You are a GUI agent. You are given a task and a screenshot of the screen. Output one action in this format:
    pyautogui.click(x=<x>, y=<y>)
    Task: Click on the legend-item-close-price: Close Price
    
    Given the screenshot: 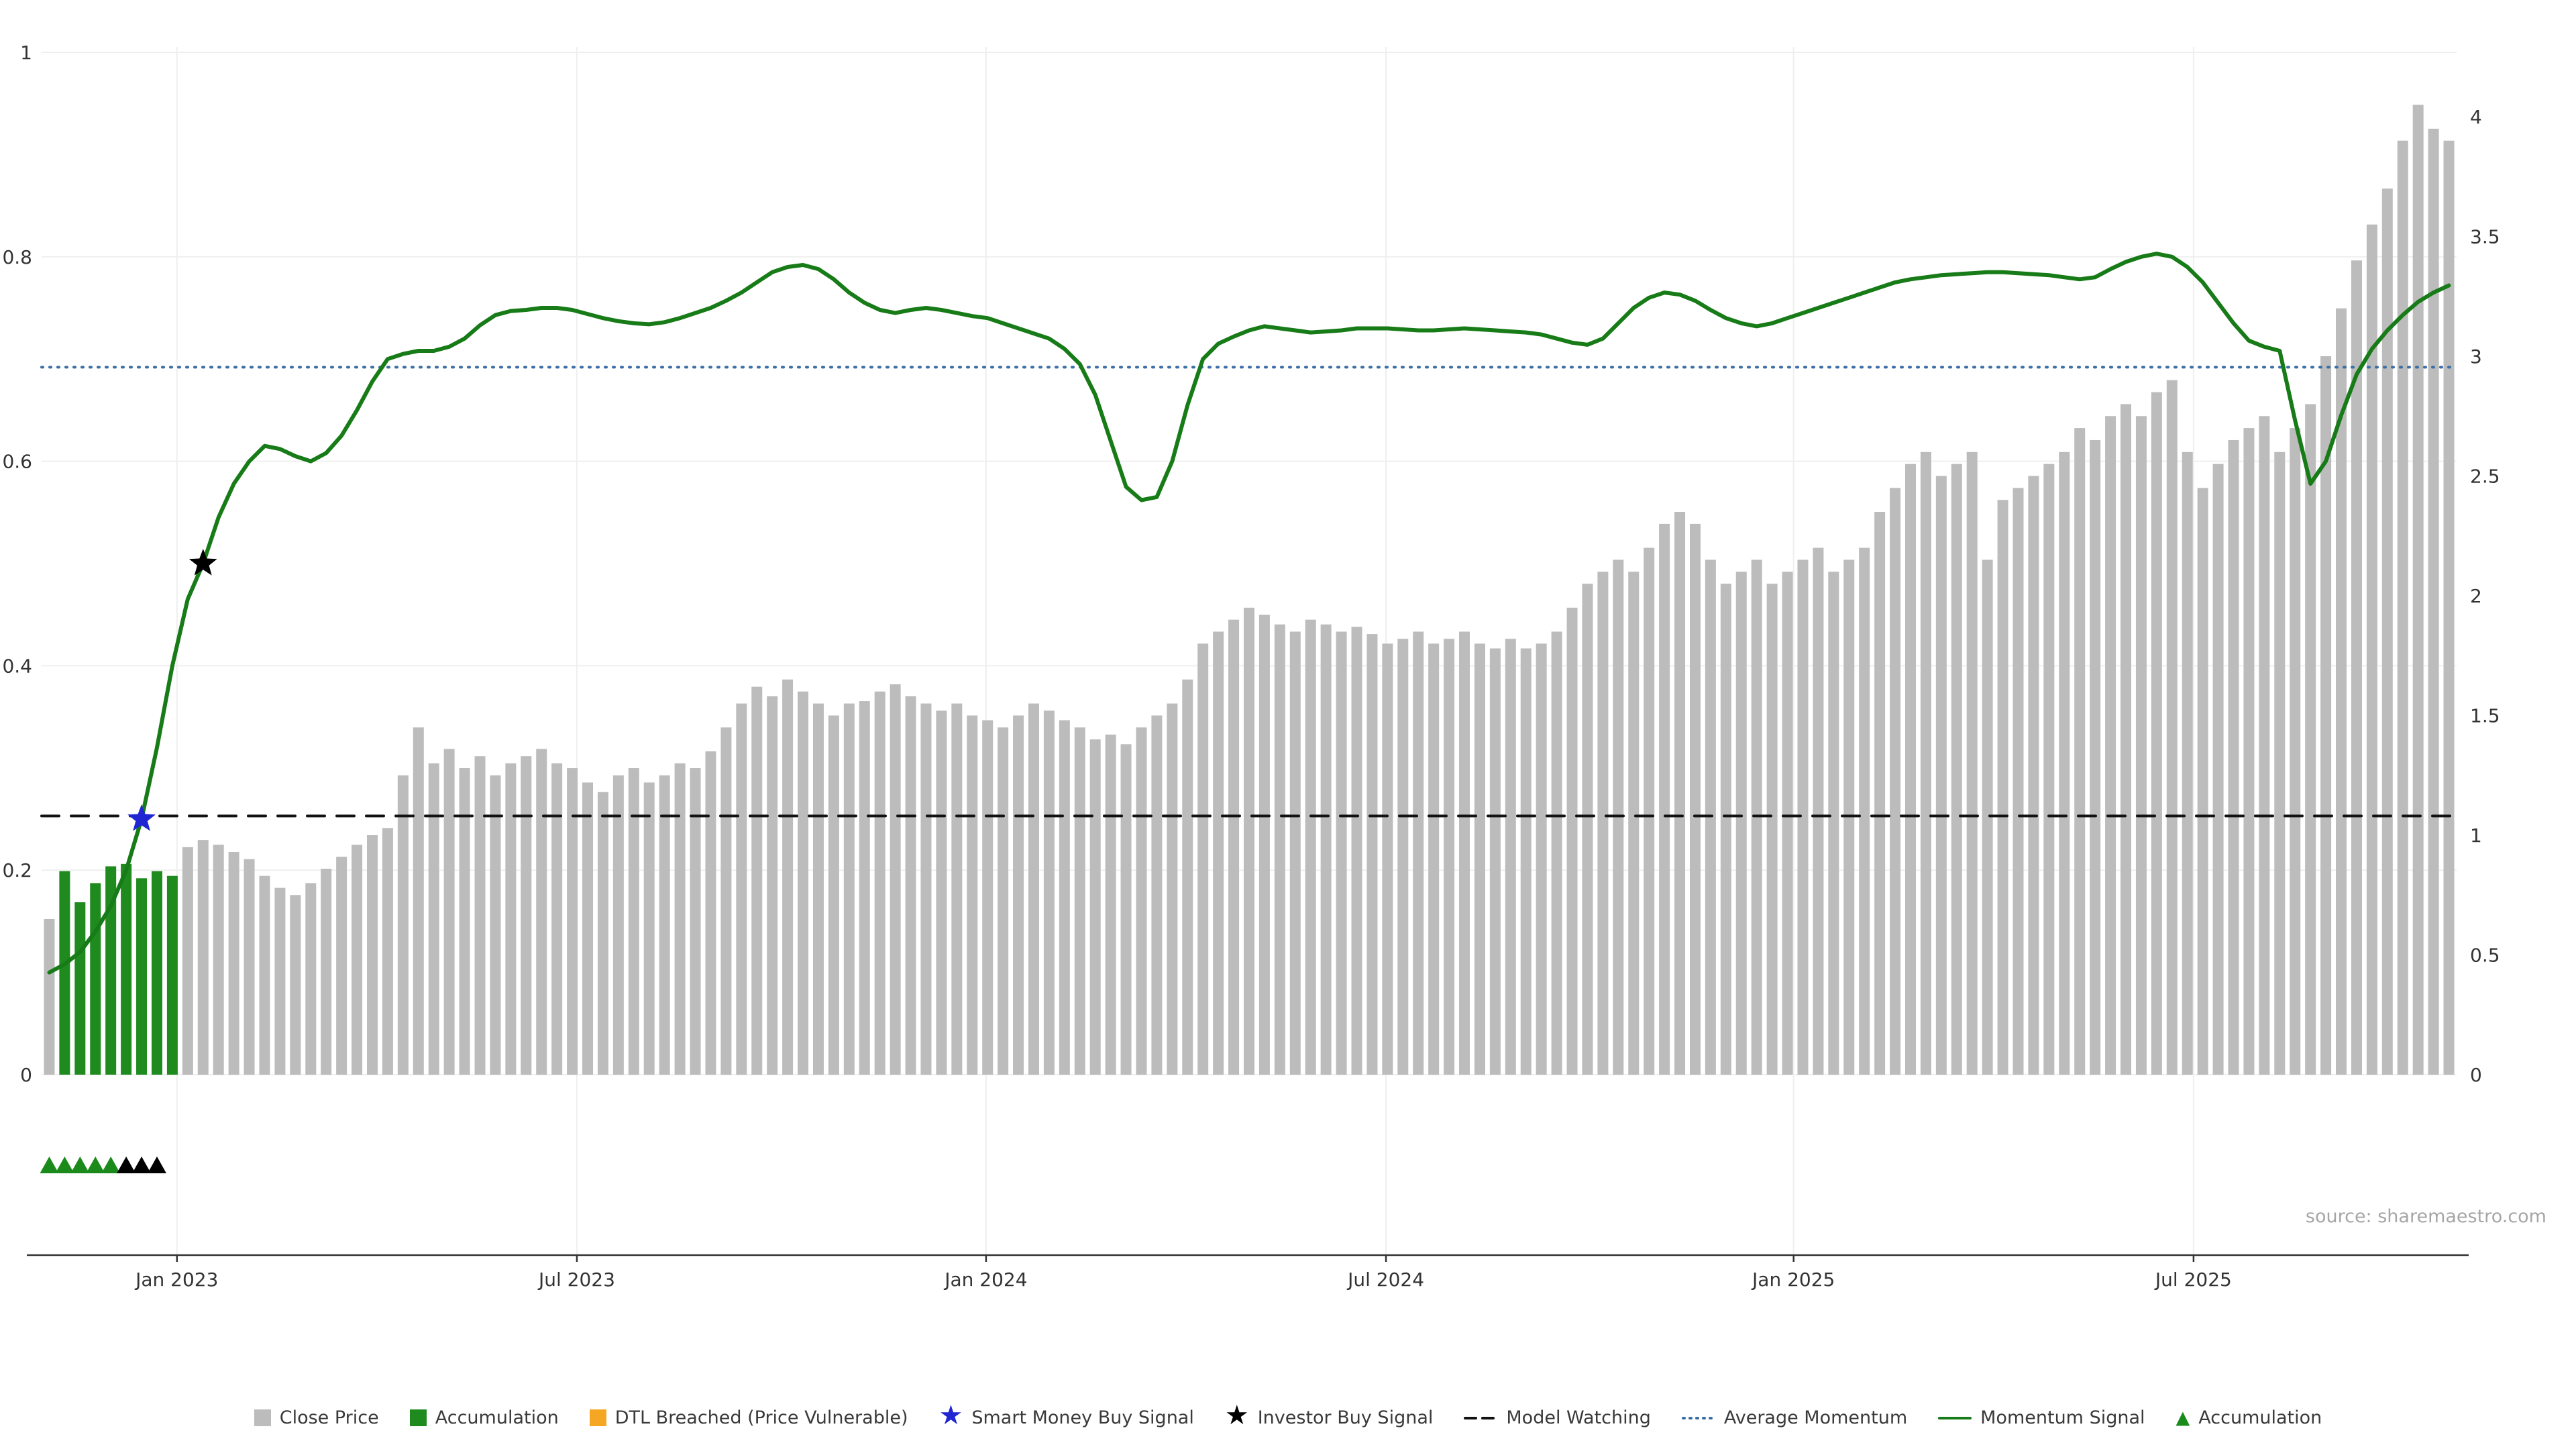 What is the action you would take?
    pyautogui.click(x=316, y=1417)
    